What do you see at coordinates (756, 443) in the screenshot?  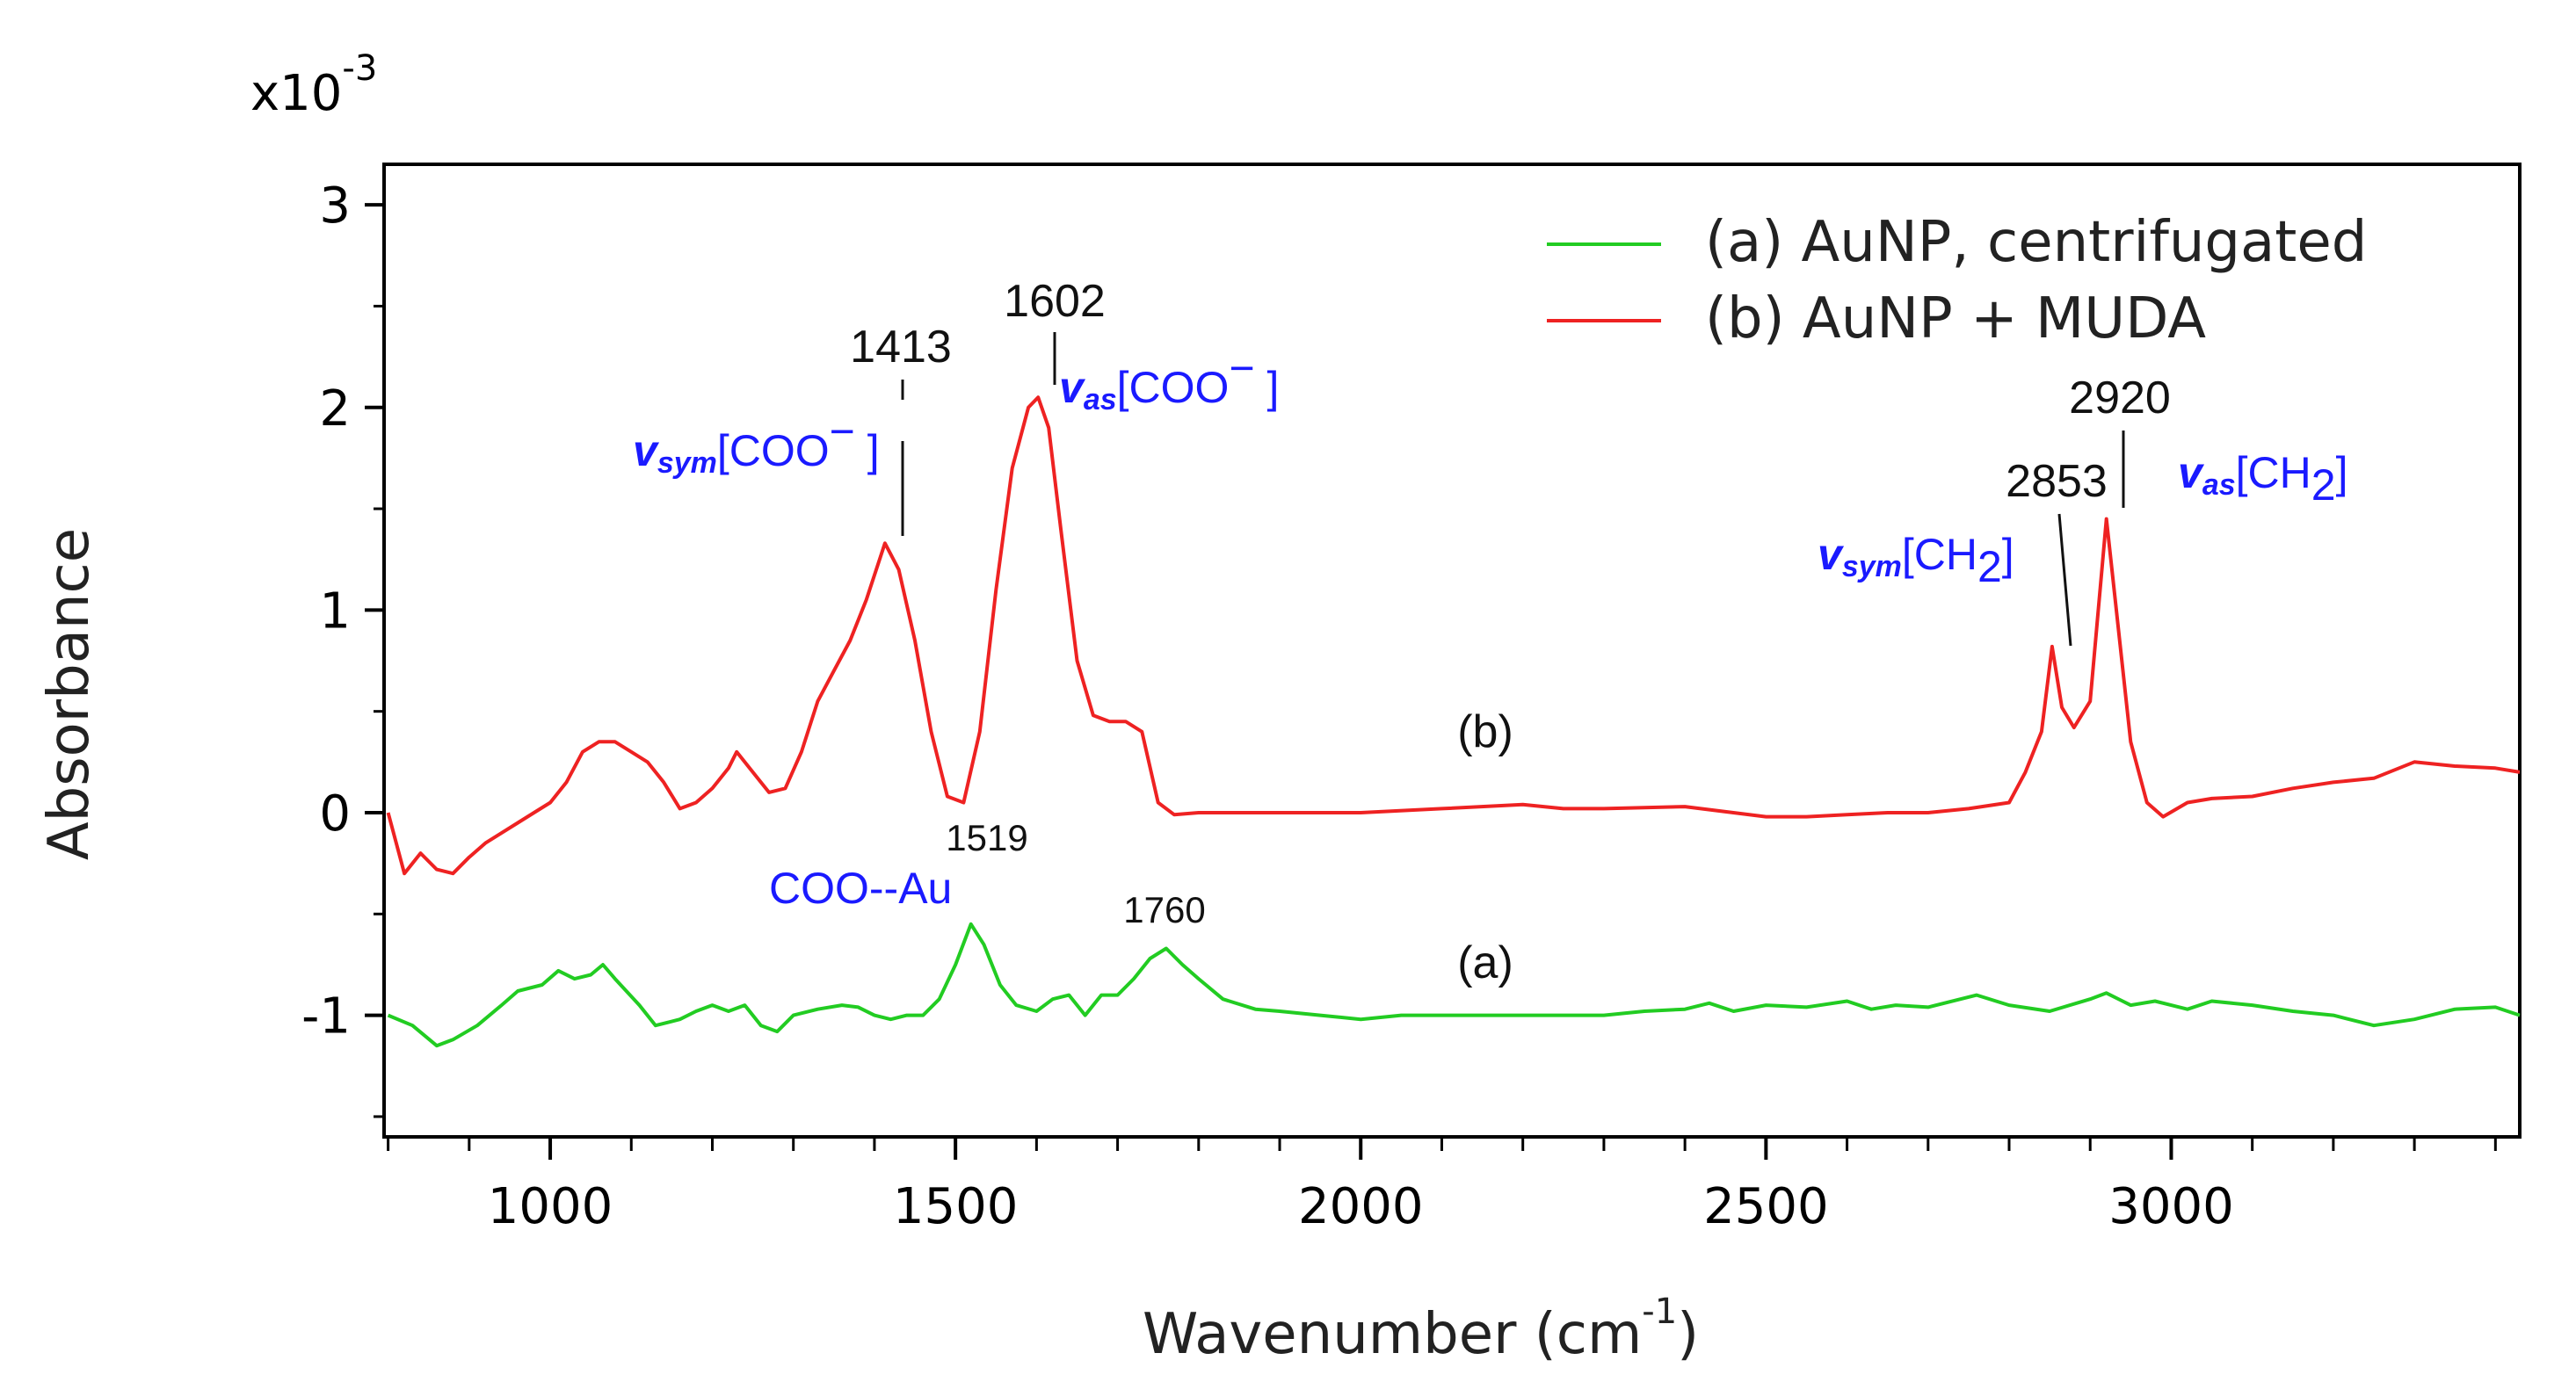 I see `vsym-coo-label: vsym[COO− ]` at bounding box center [756, 443].